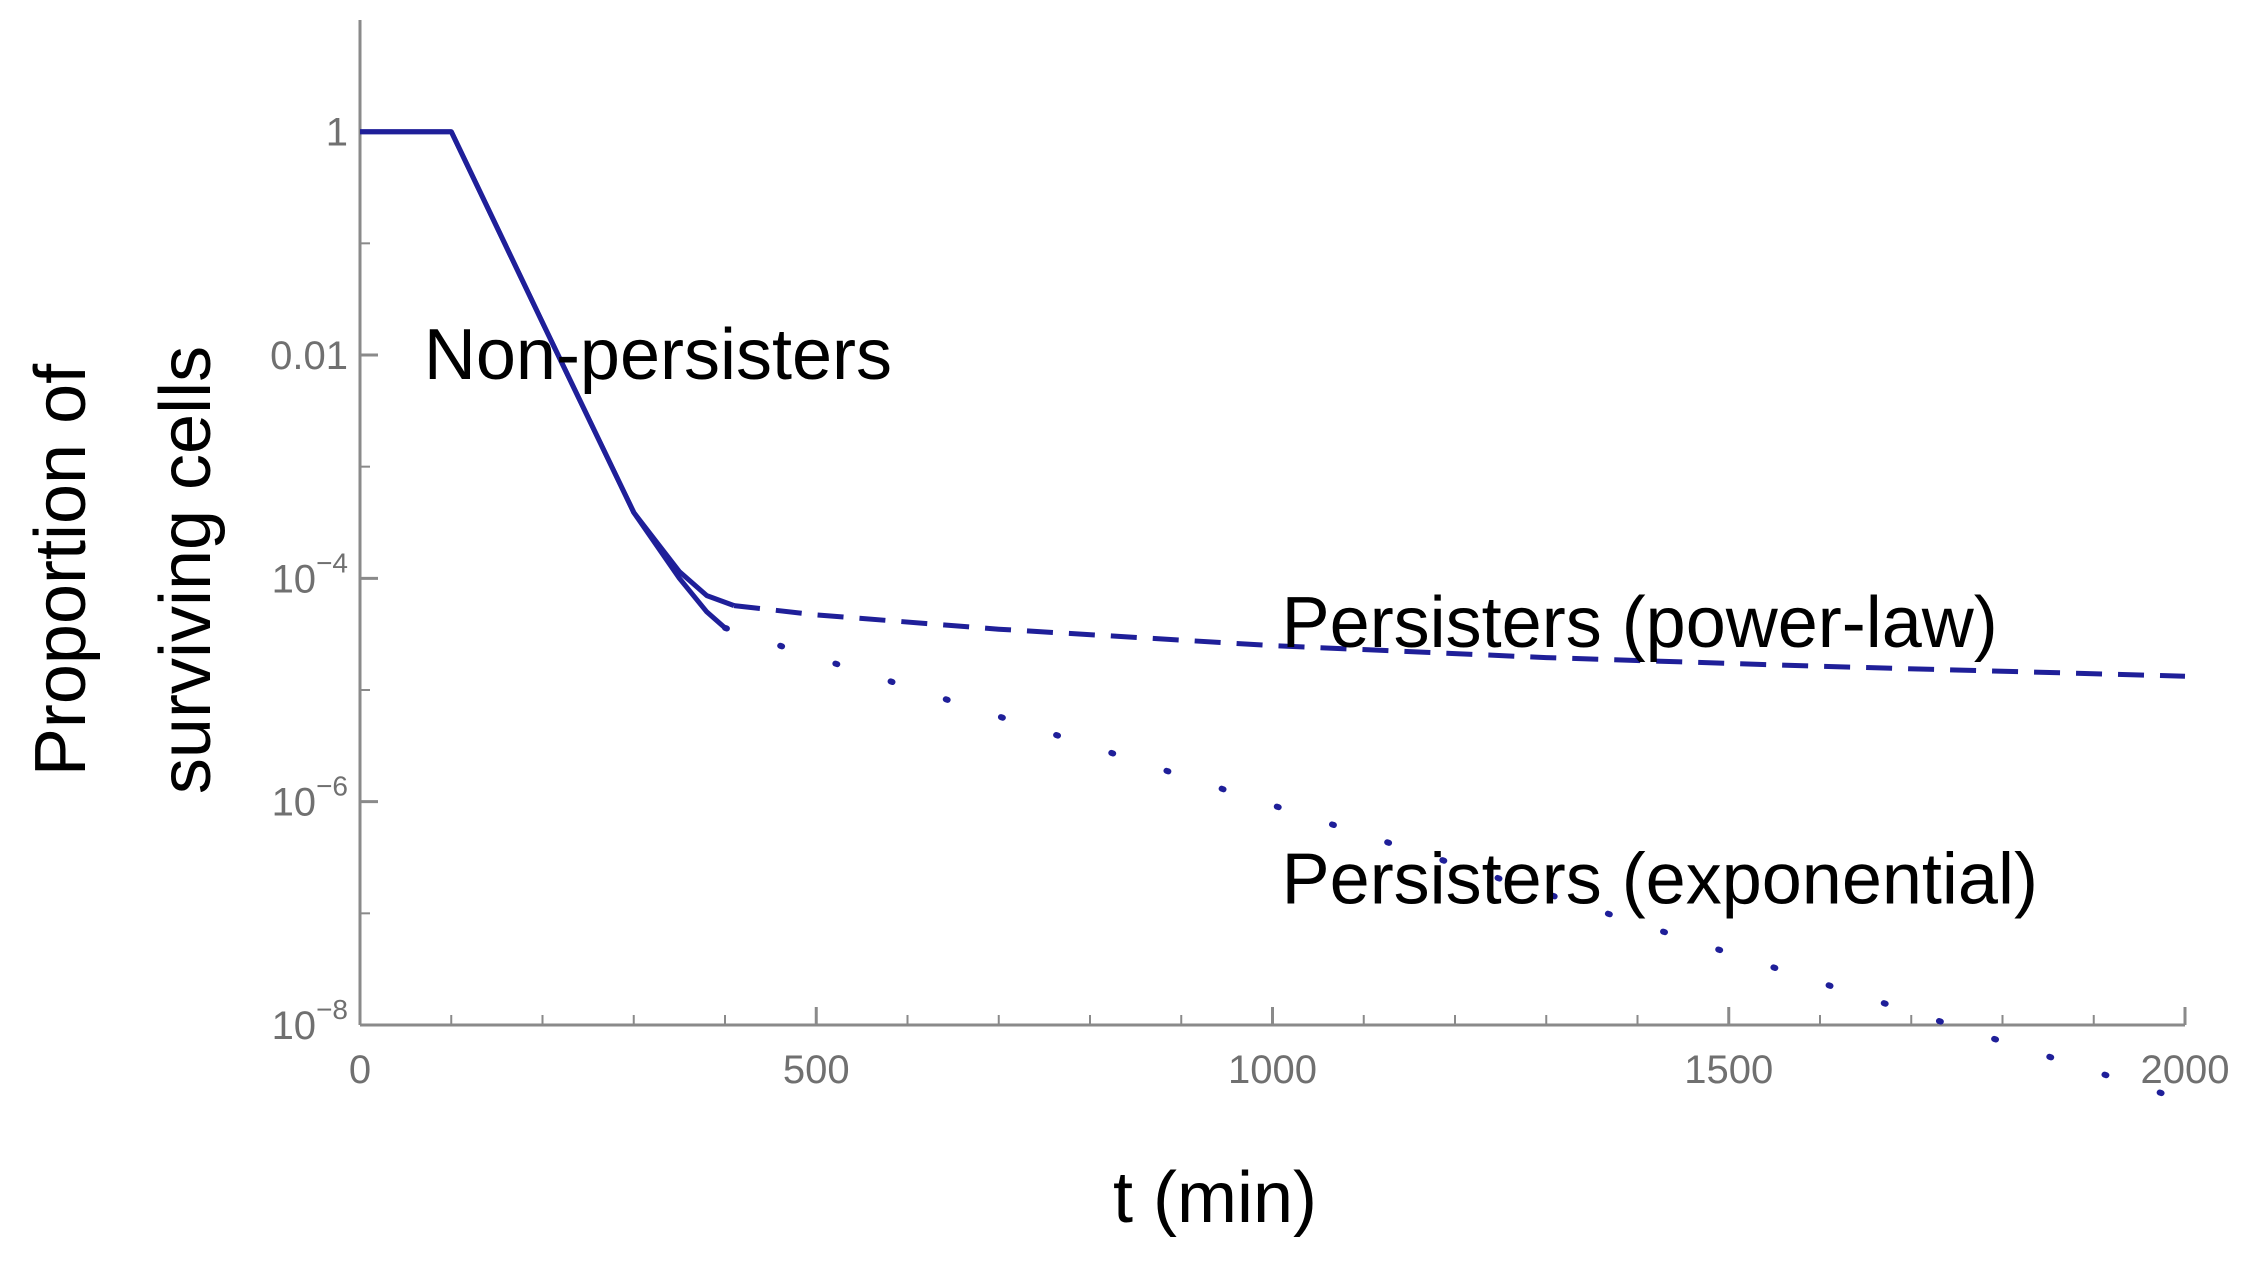 Image resolution: width=2251 pixels, height=1261 pixels. I want to click on annotation-label: Persisters (power-law), so click(1640, 623).